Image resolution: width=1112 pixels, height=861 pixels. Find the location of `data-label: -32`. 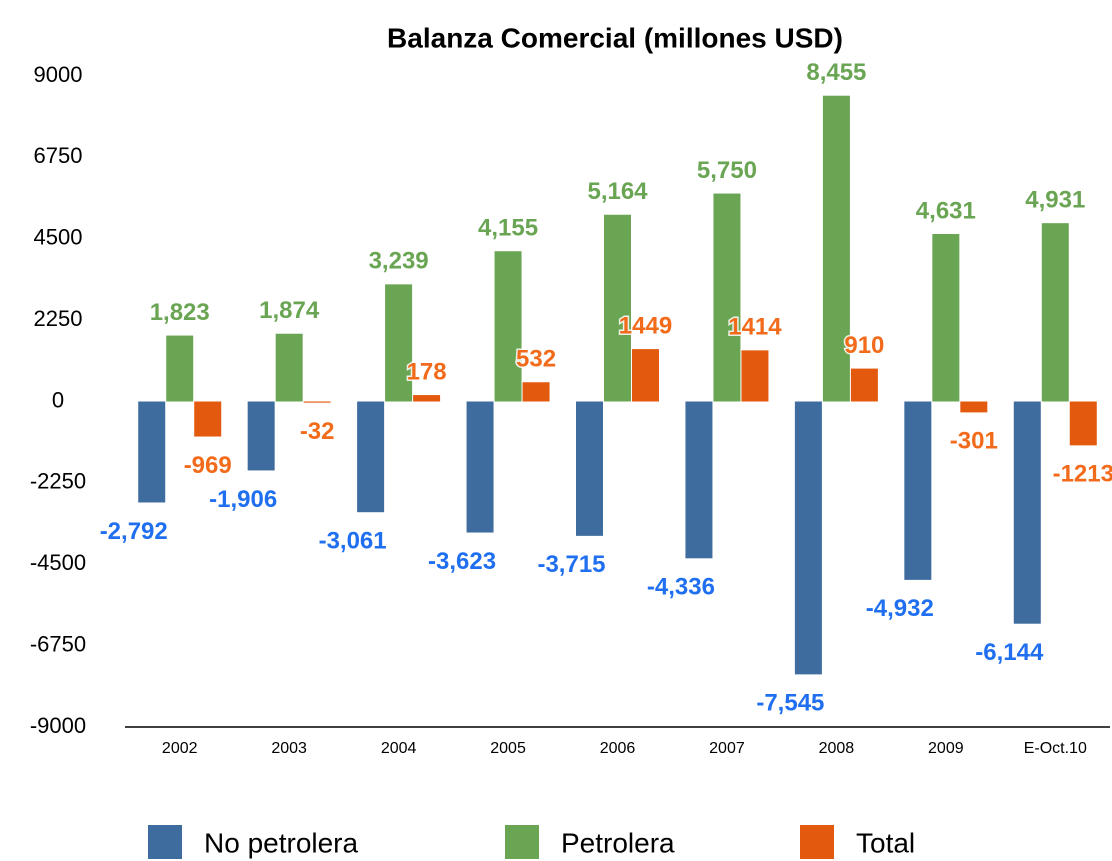

data-label: -32 is located at coordinates (317, 431).